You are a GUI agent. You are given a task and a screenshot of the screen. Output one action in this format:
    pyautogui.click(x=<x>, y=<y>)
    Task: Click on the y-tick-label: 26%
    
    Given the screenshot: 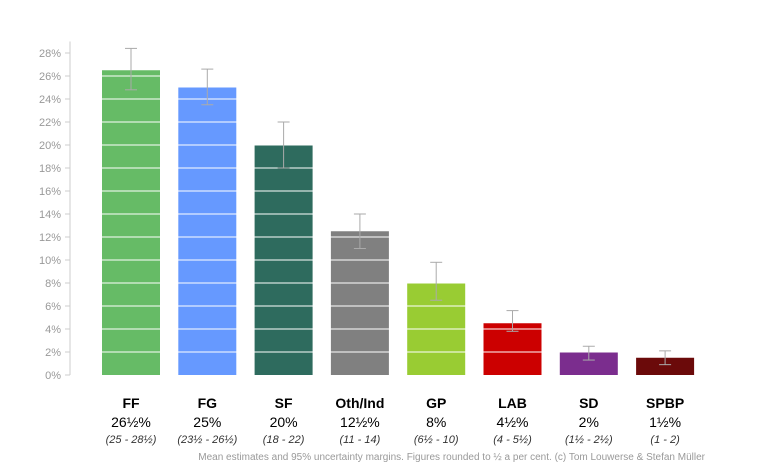 What is the action you would take?
    pyautogui.click(x=50, y=77)
    